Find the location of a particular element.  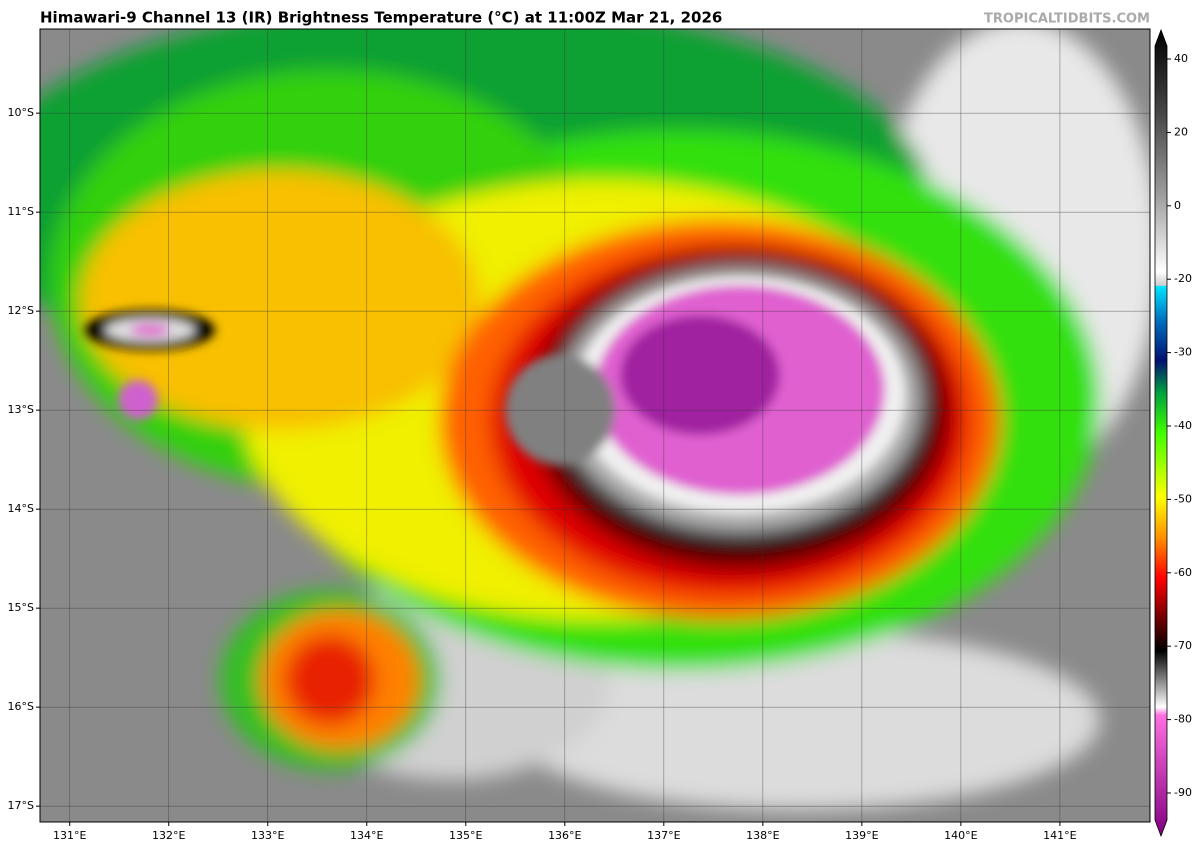

colorbar-tick-label: -90 is located at coordinates (1183, 792).